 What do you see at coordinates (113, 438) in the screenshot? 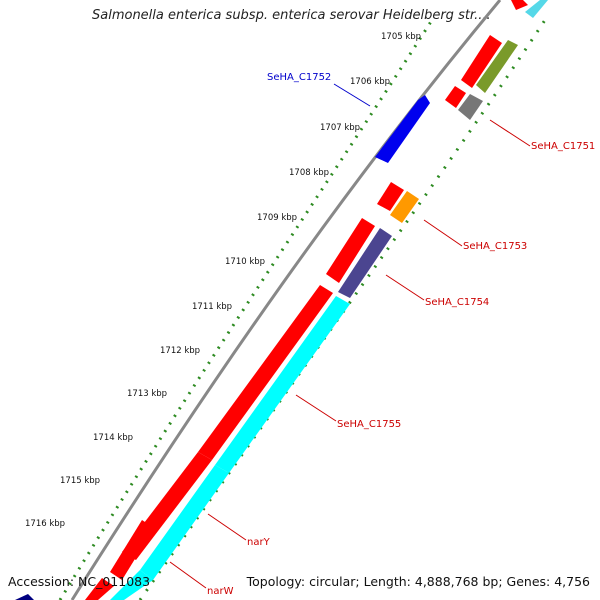
I see `tick-1714: 1714 kbp` at bounding box center [113, 438].